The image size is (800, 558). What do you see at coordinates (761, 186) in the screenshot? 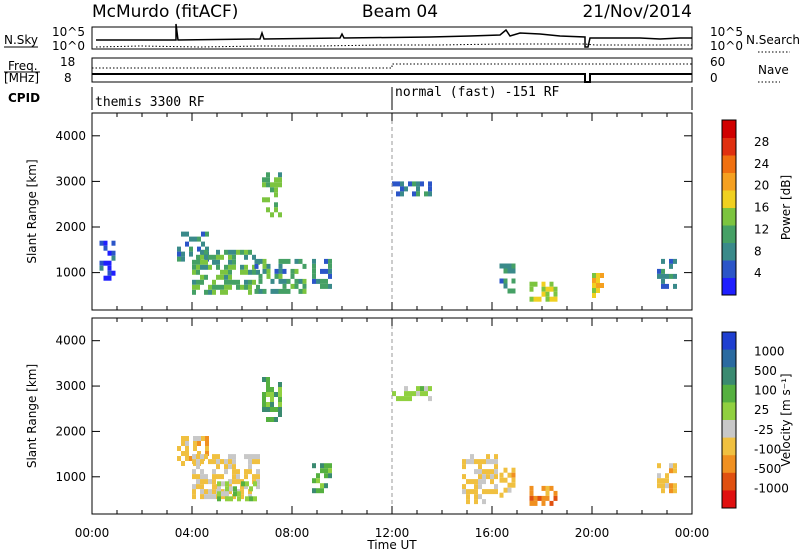
I see `colorbar-tick-label: 20` at bounding box center [761, 186].